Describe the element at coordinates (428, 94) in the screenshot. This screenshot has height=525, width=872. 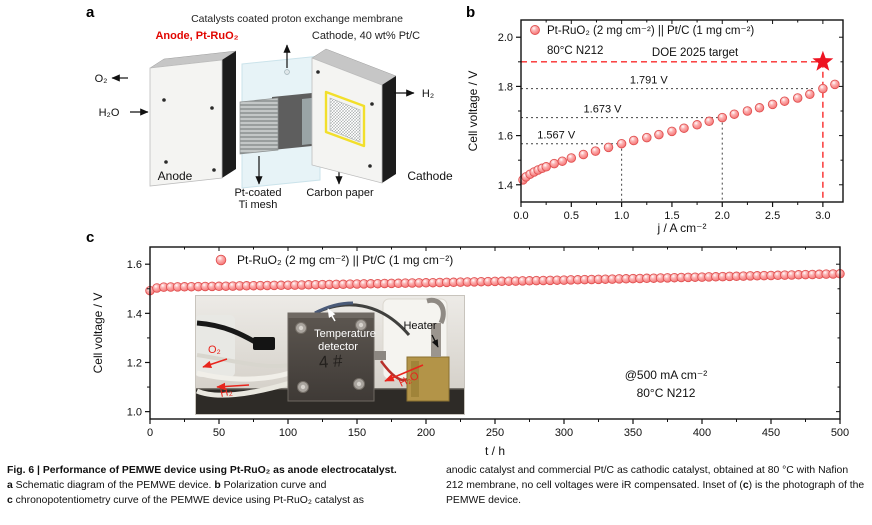
I see `h2-label: H₂` at that location.